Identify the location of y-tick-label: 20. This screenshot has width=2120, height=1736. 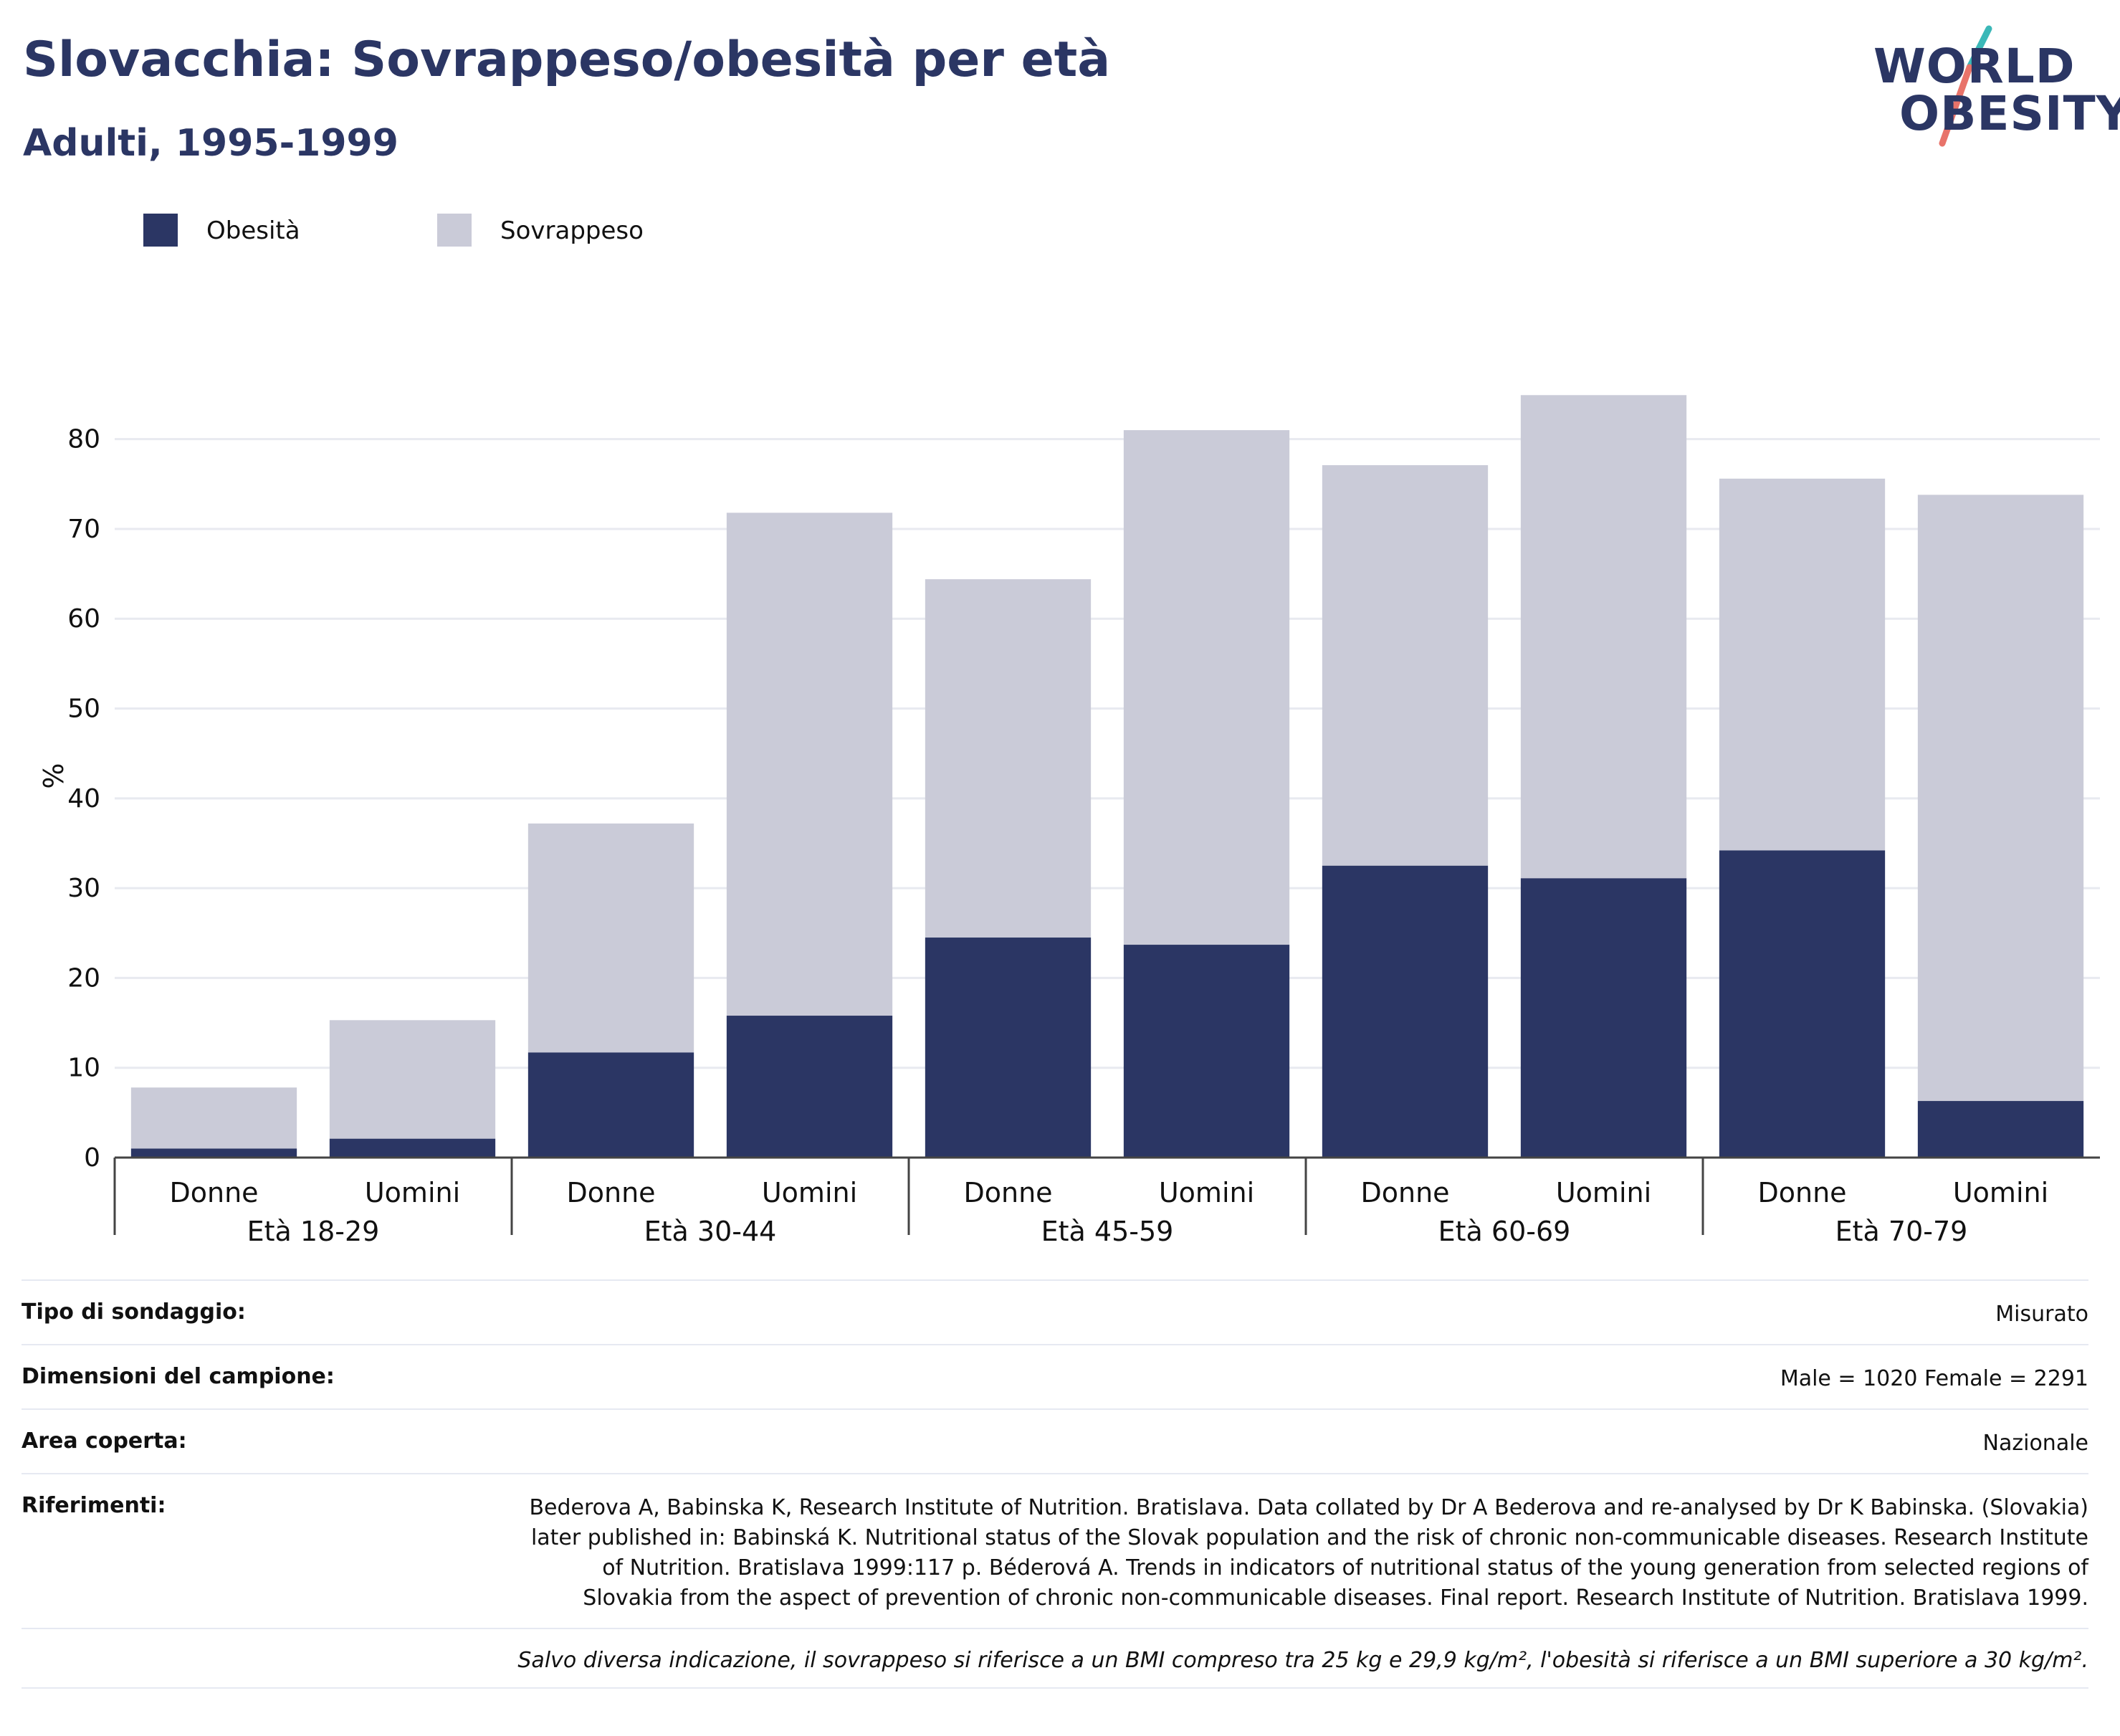
(84, 978).